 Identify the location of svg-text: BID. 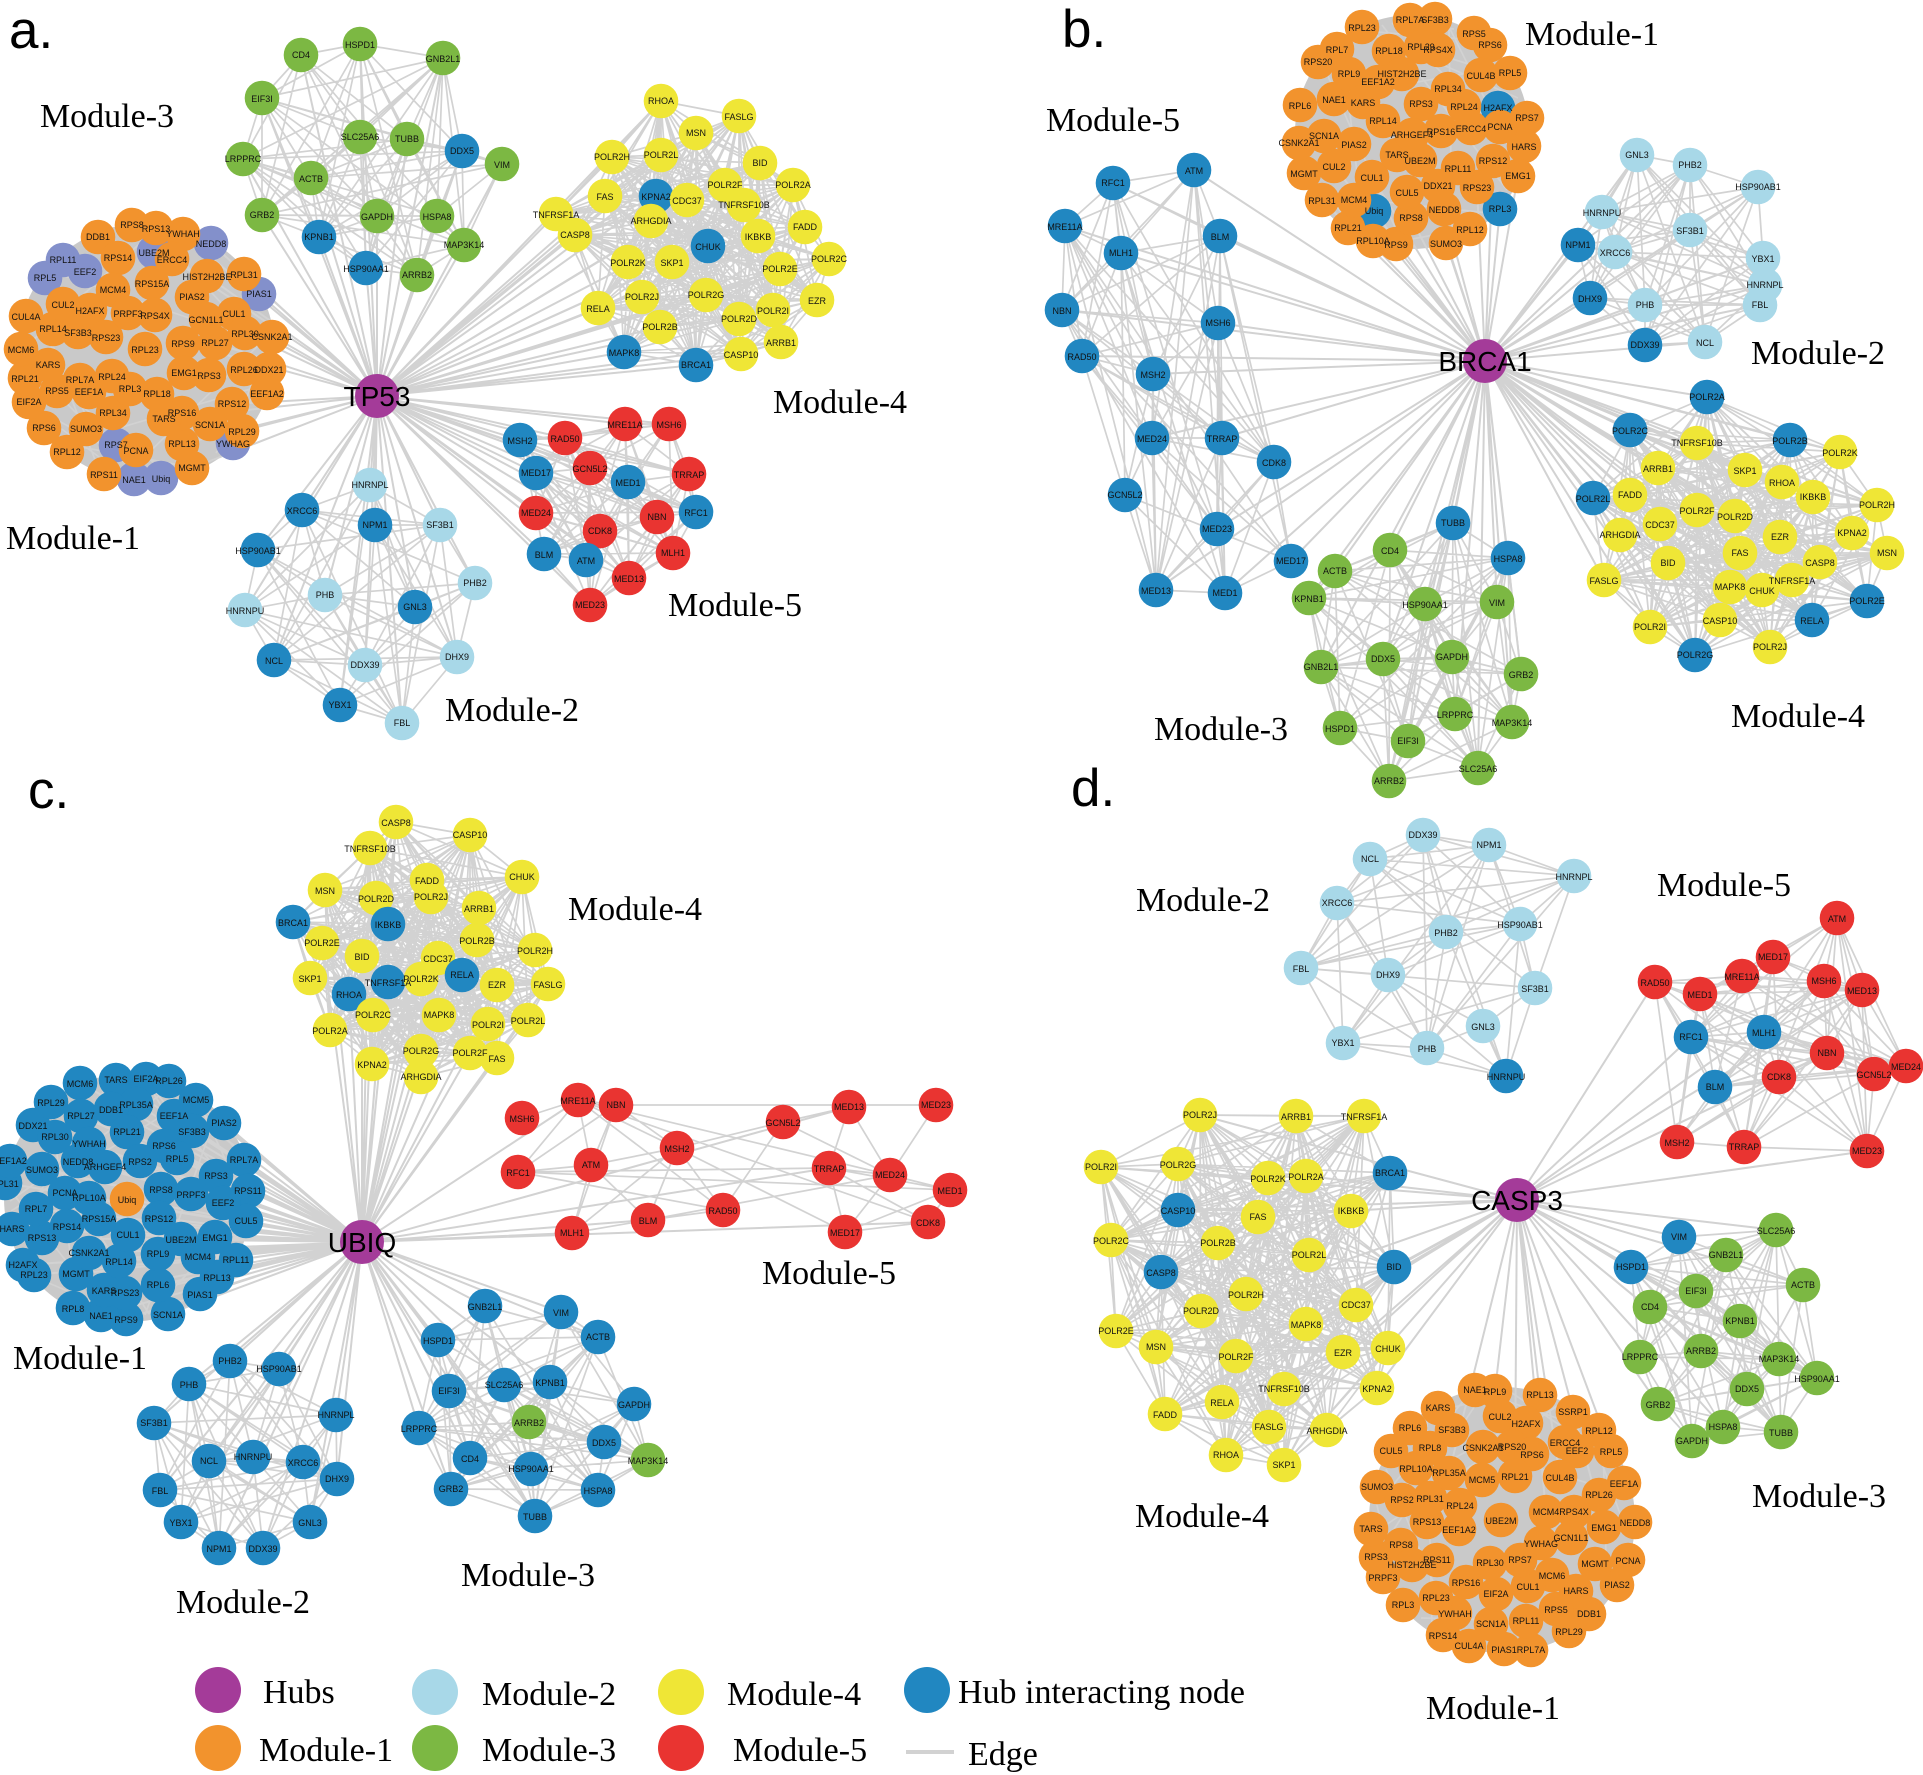
(362, 957).